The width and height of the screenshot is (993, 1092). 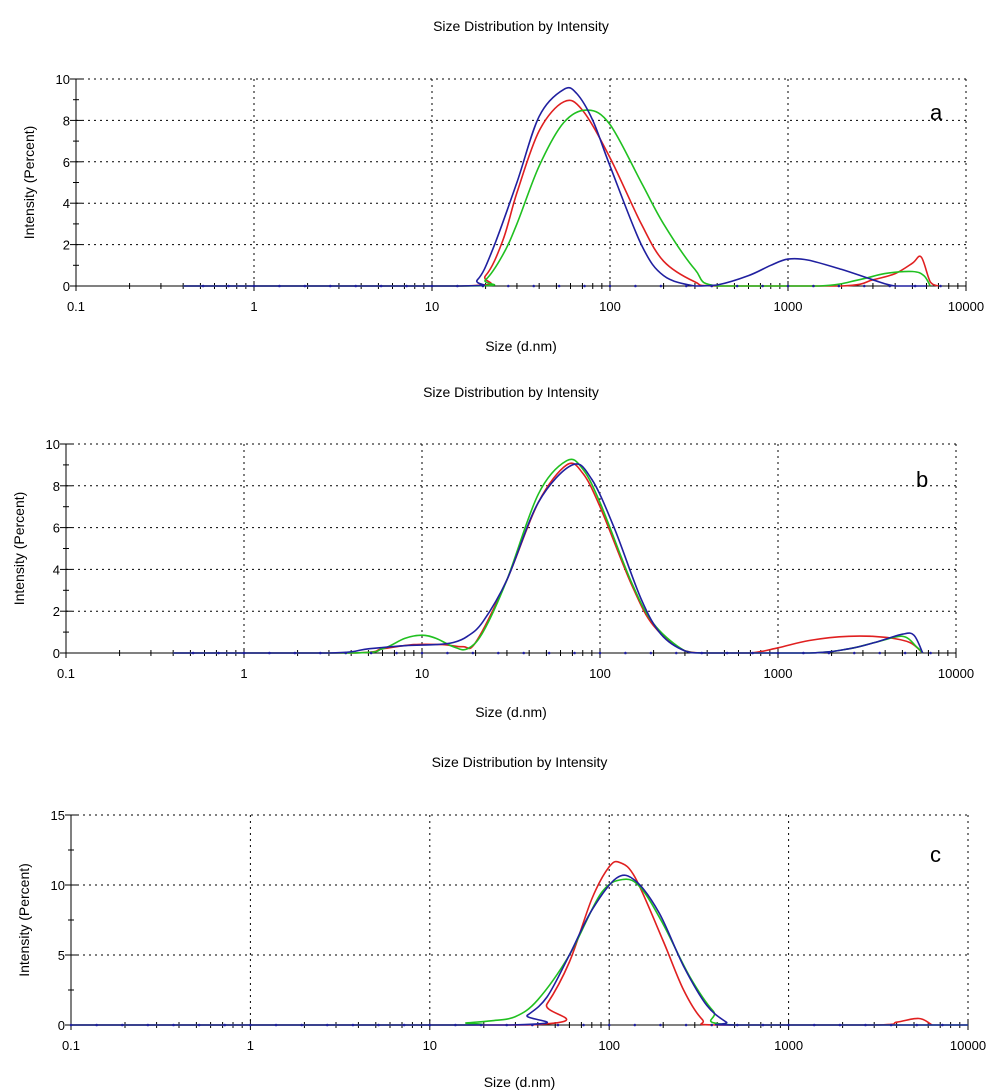 What do you see at coordinates (56, 486) in the screenshot?
I see `y-tick-label: 8` at bounding box center [56, 486].